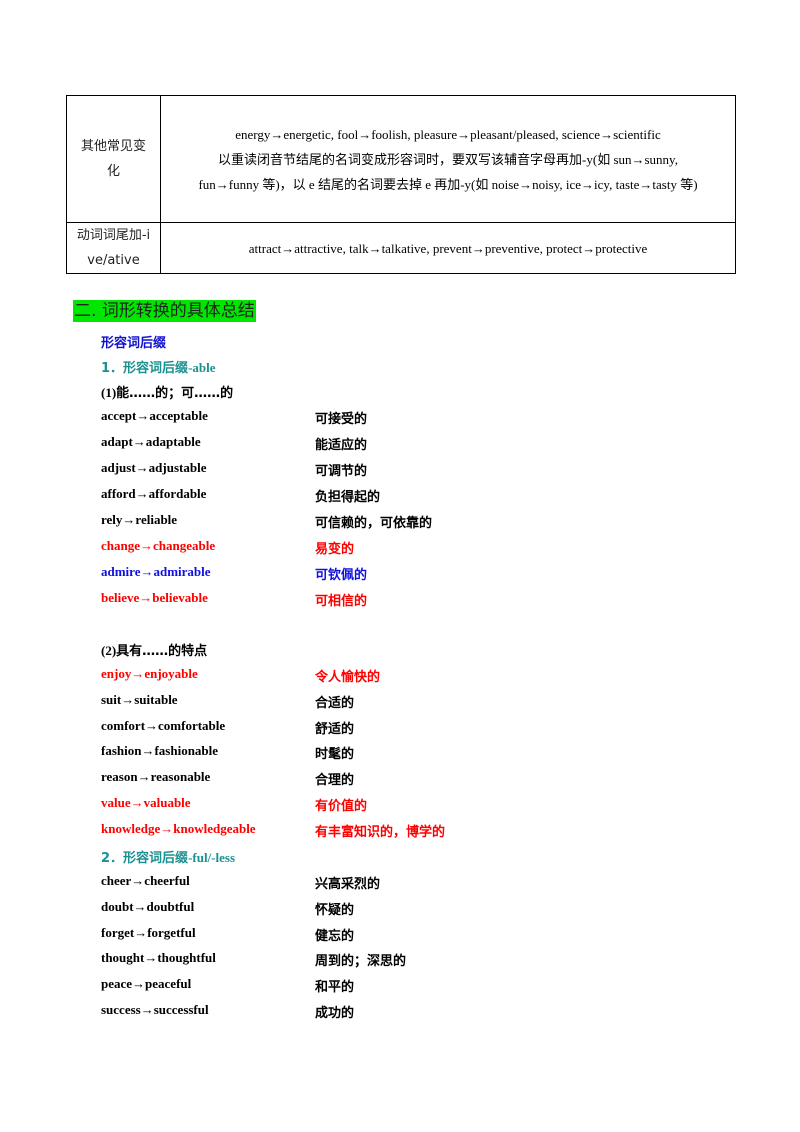 This screenshot has height=1132, width=800. Describe the element at coordinates (212, 857) in the screenshot. I see `section-en: -ful/-less` at that location.